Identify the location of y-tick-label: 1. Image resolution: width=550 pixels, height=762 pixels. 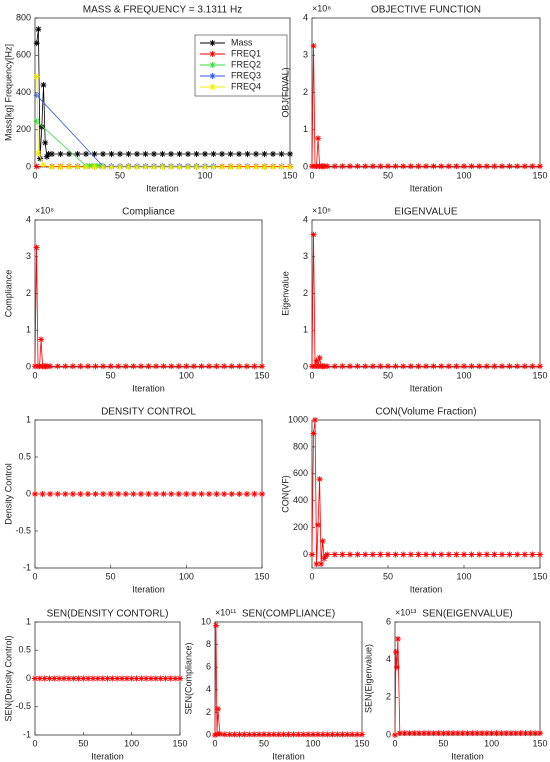
(305, 330).